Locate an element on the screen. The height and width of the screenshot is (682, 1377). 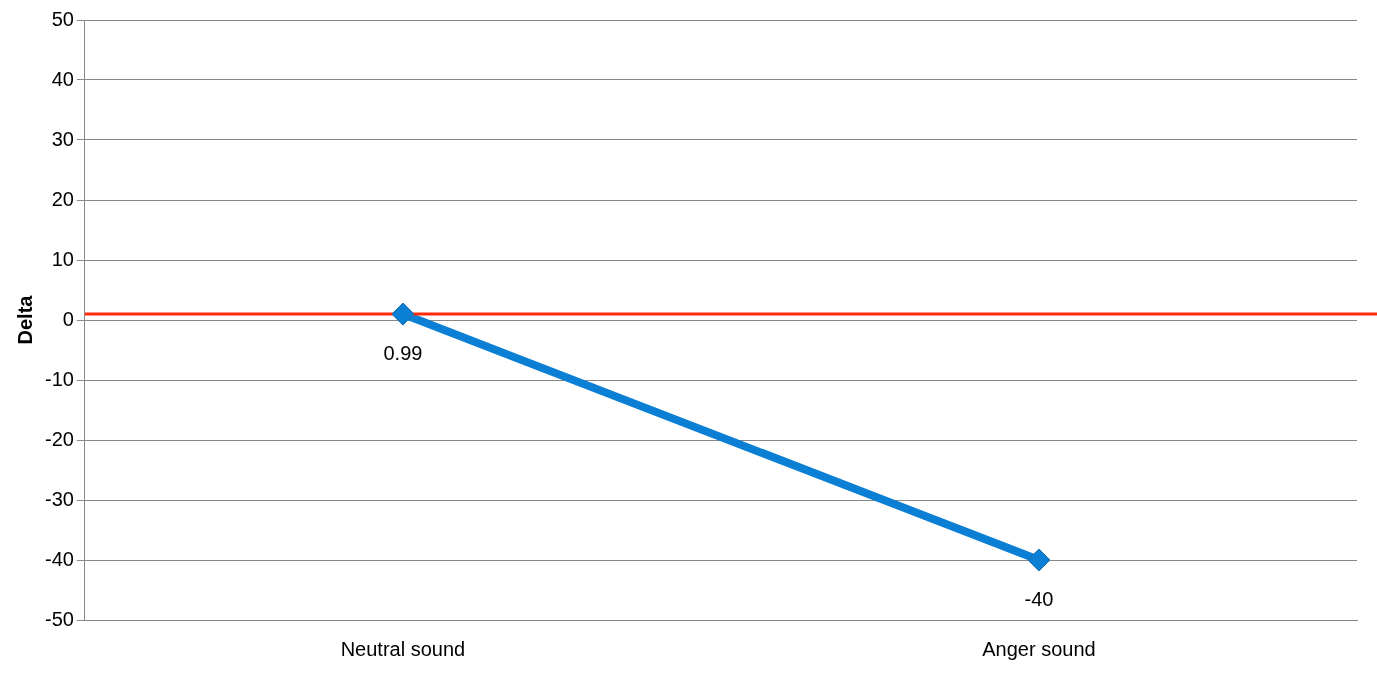
y-tick-label: -50 is located at coordinates (59, 618).